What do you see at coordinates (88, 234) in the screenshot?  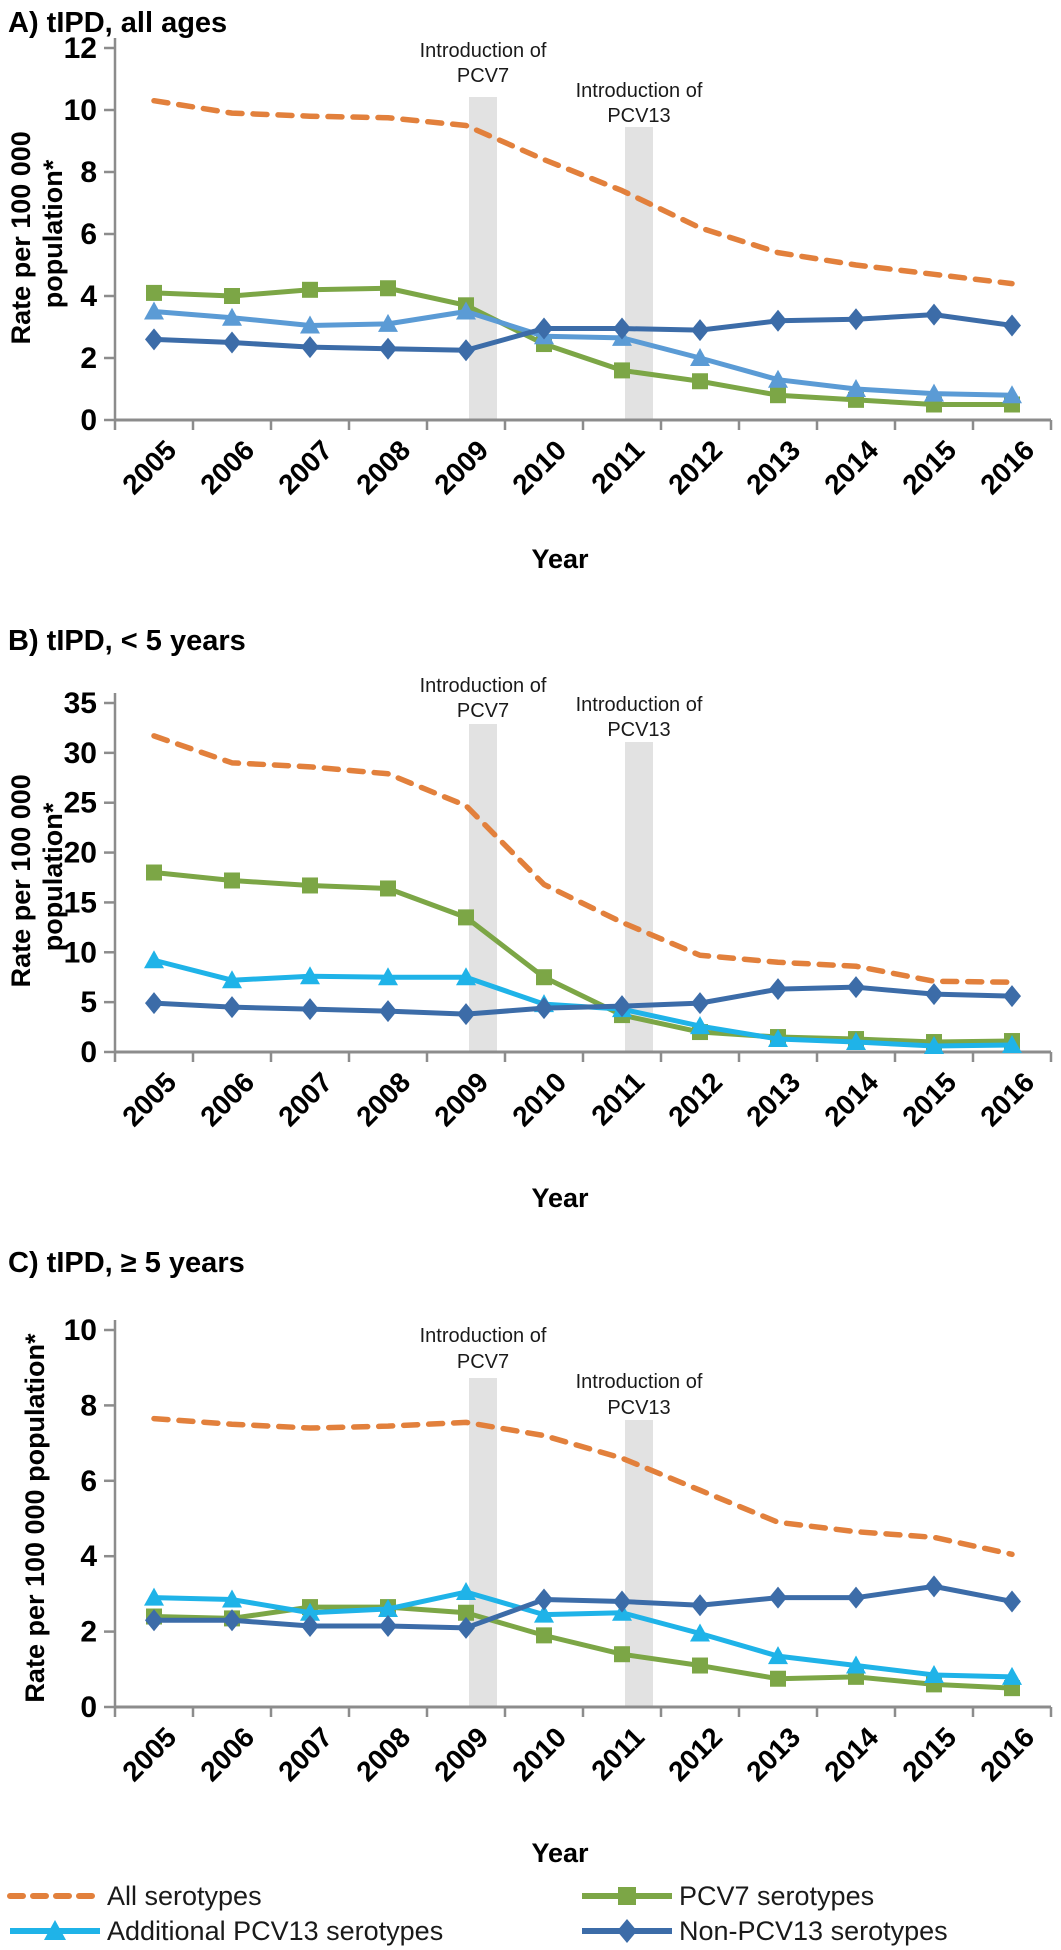 I see `y-tick-label: 6` at bounding box center [88, 234].